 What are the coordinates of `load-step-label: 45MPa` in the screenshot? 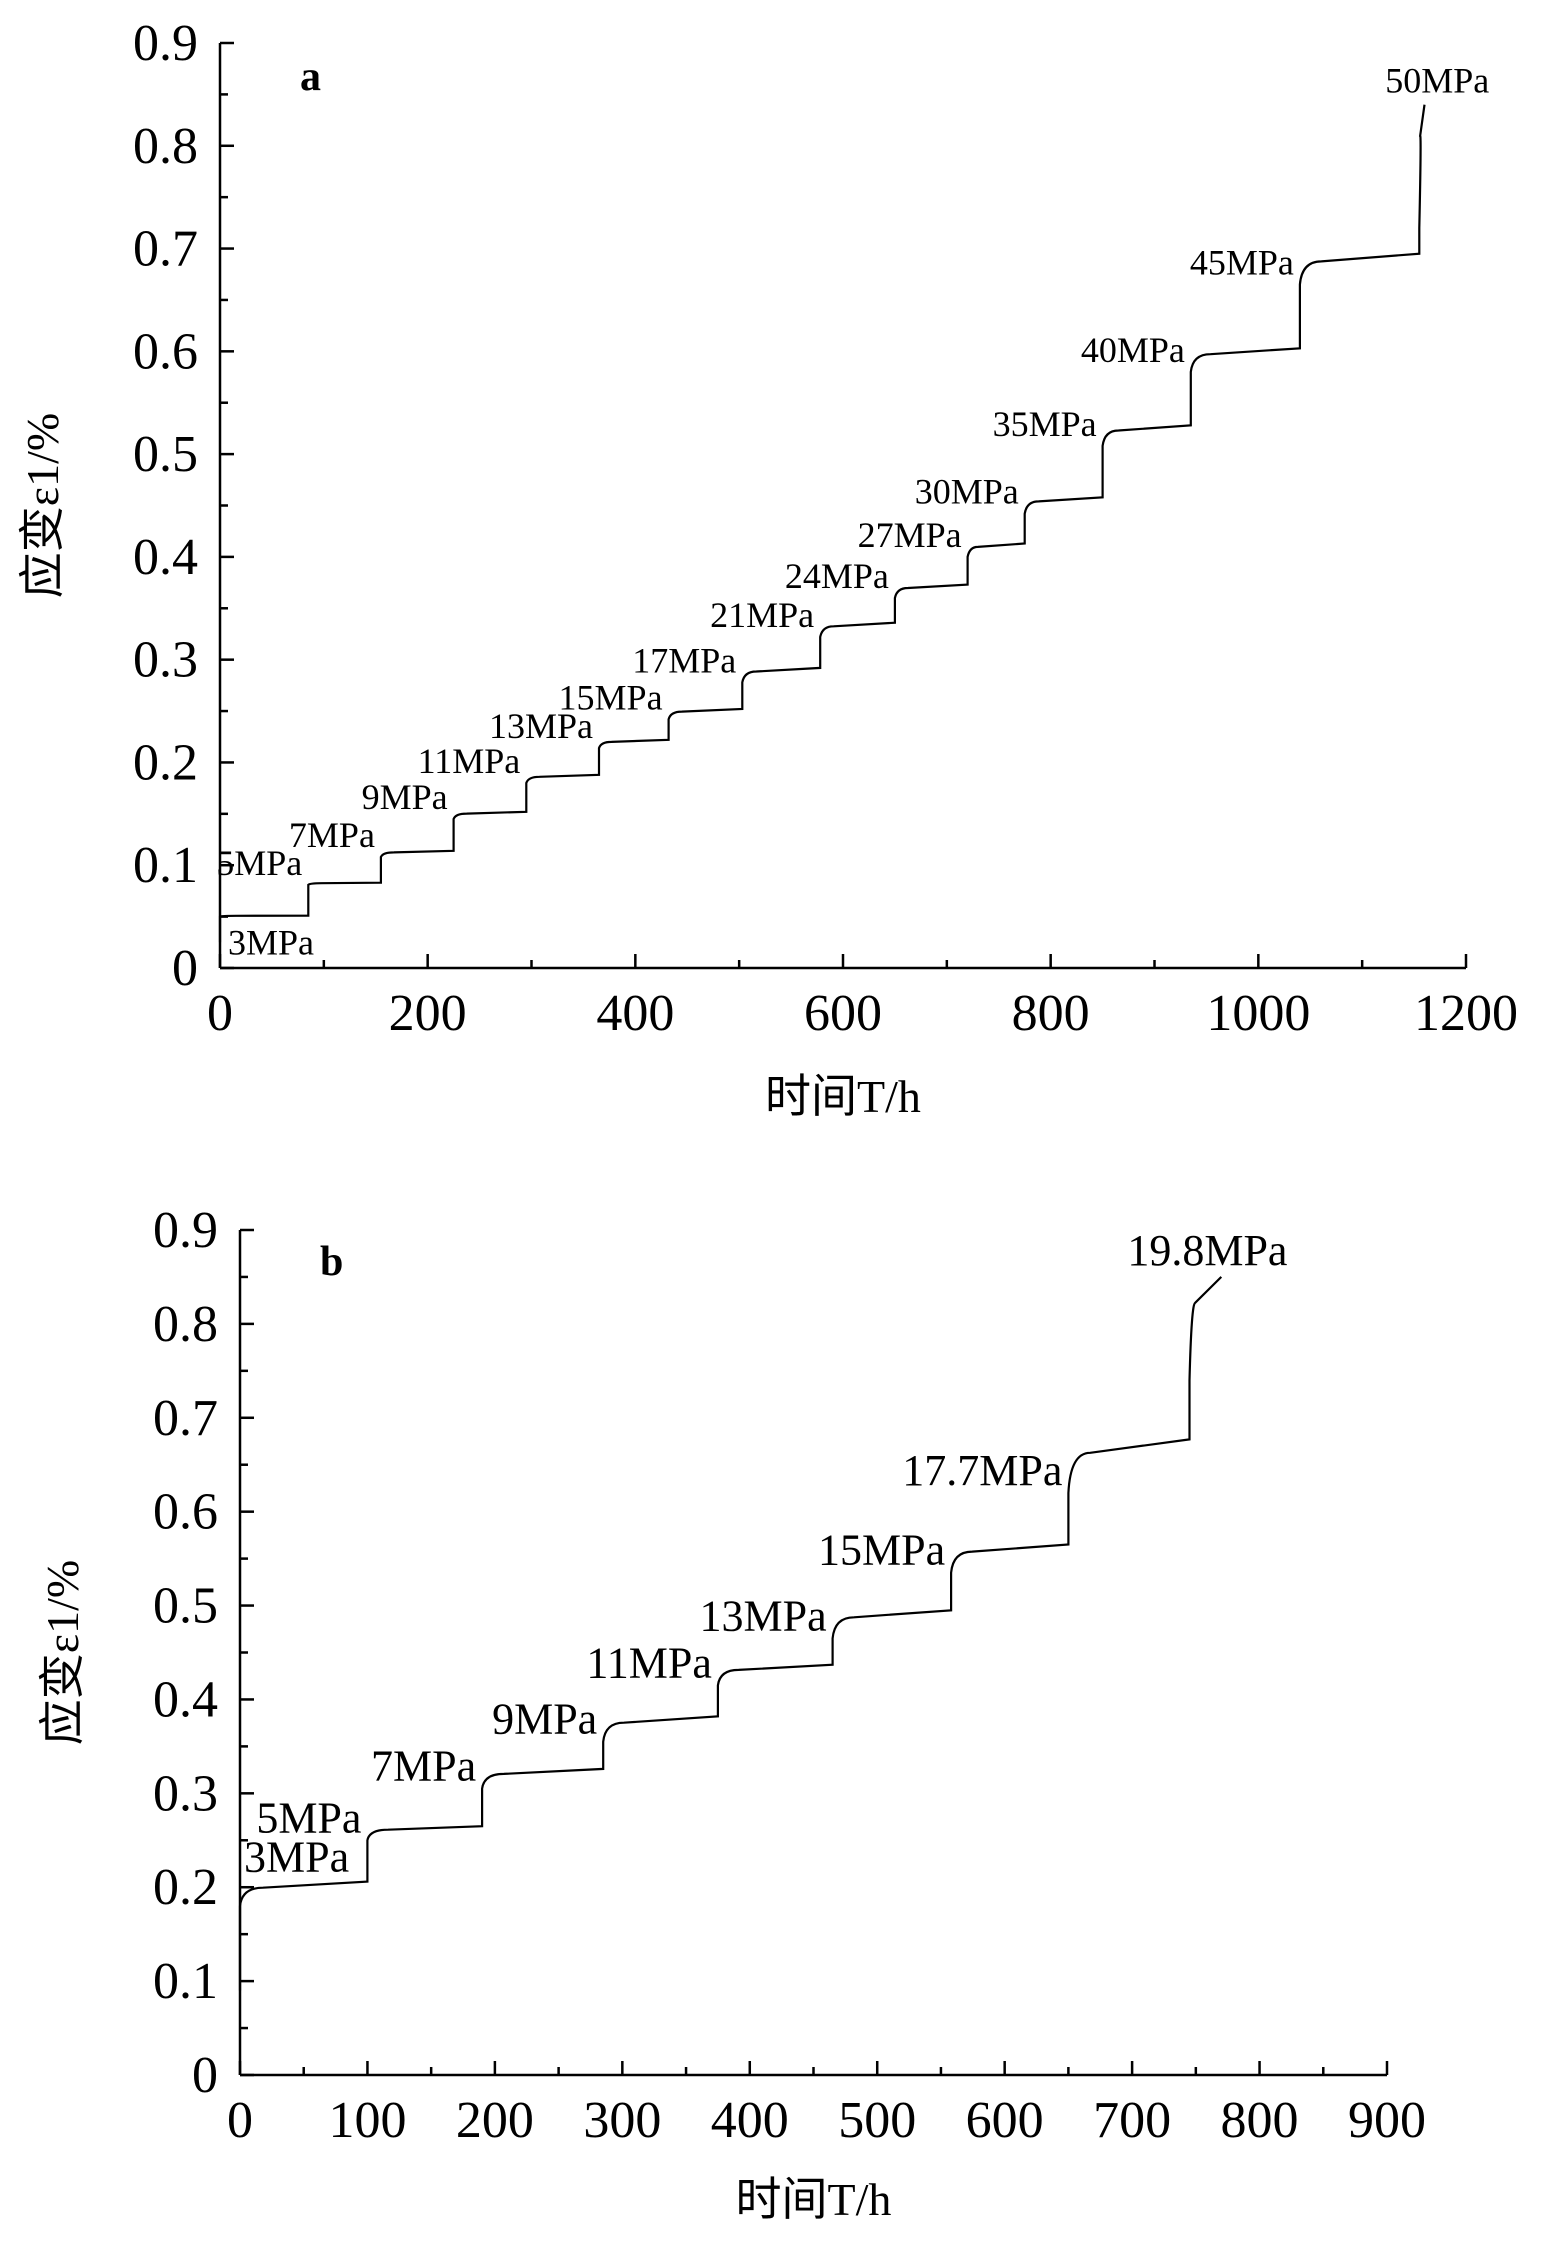 It's located at (1242, 263).